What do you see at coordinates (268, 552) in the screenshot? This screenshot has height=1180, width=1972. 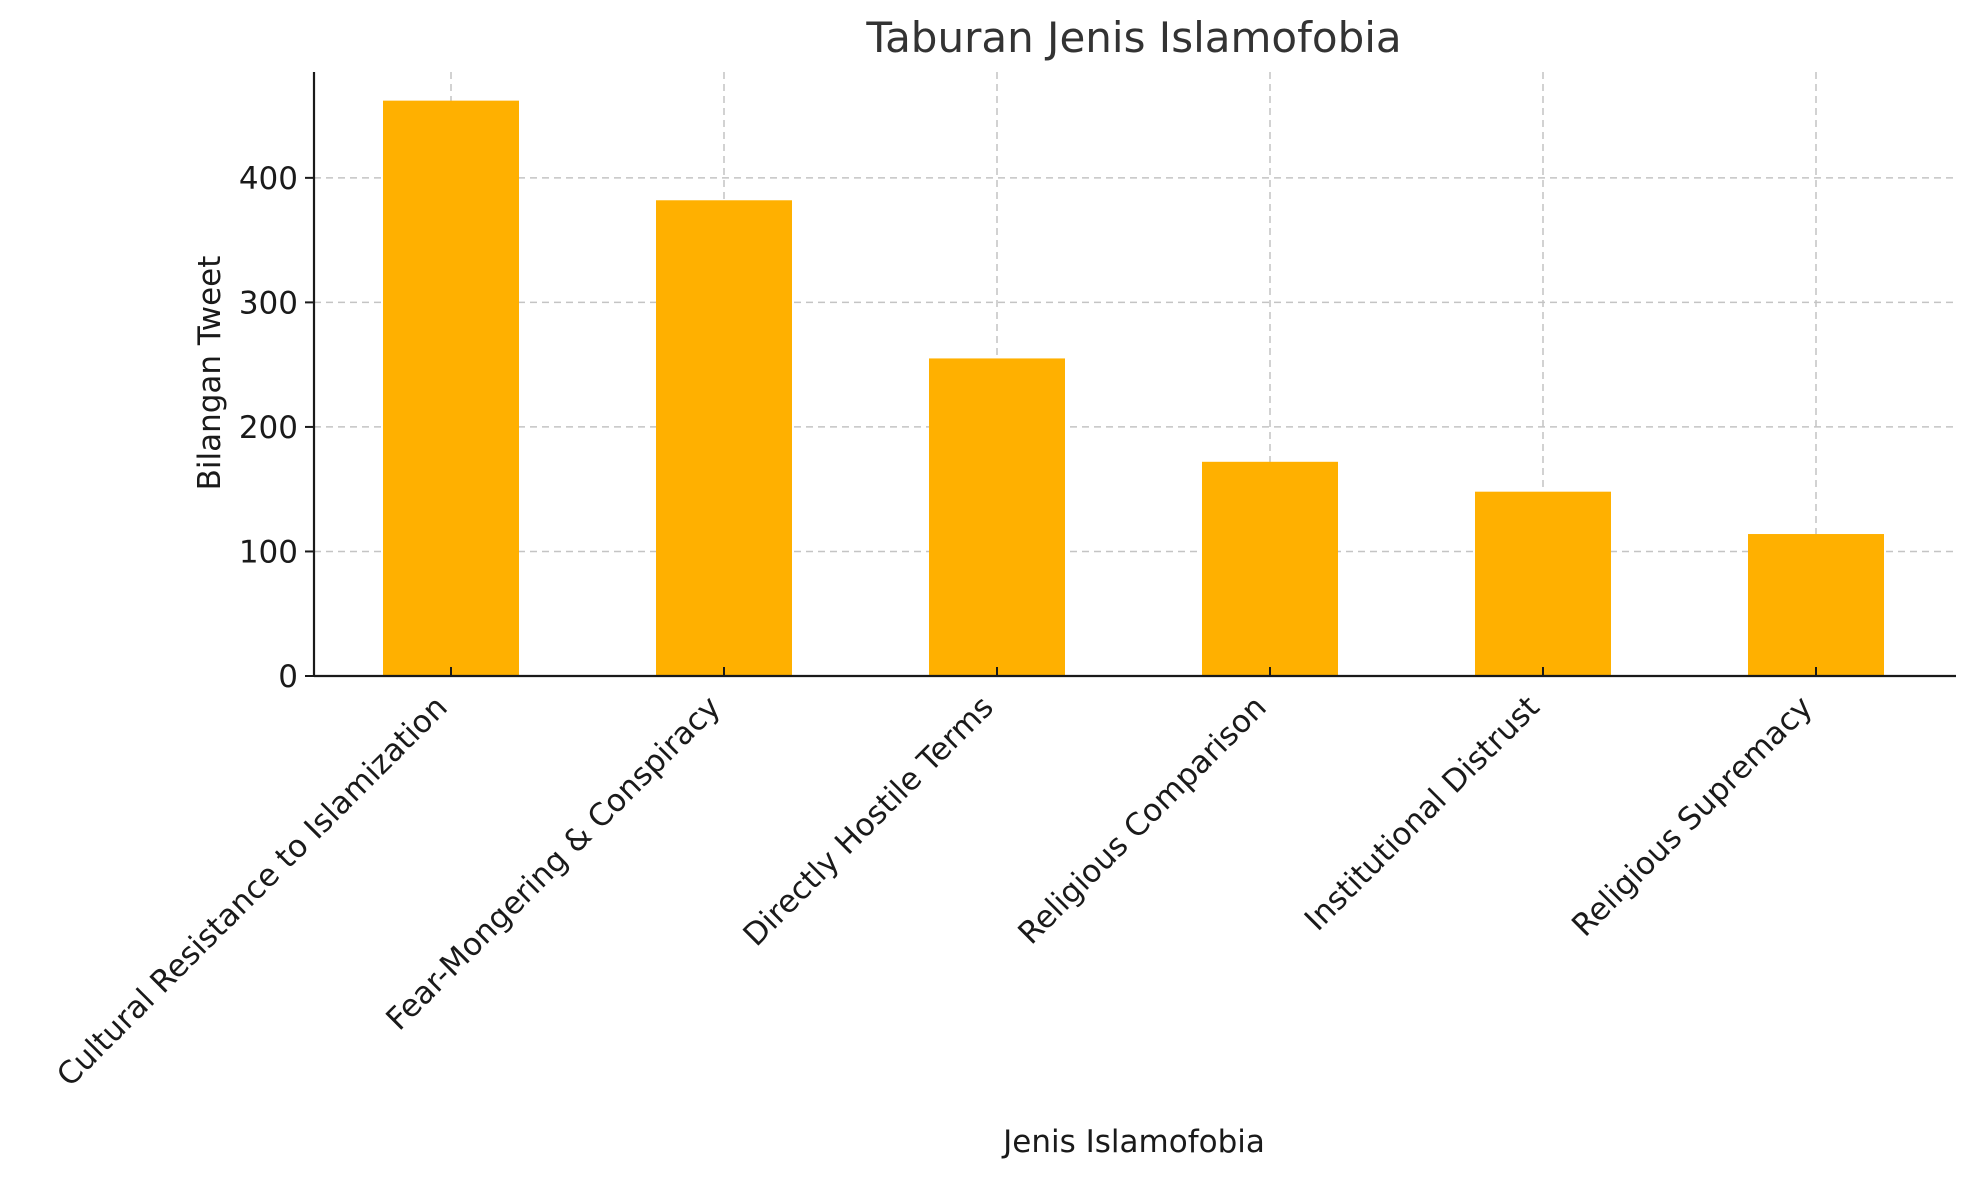 I see `y-tick-label: 100` at bounding box center [268, 552].